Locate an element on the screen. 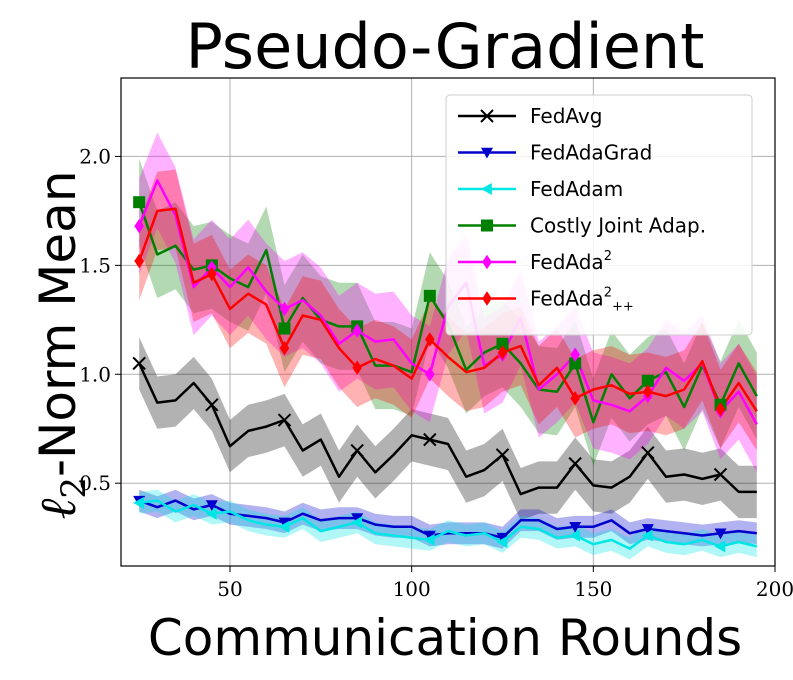  y-tick-label: 1.5 is located at coordinates (95, 265).